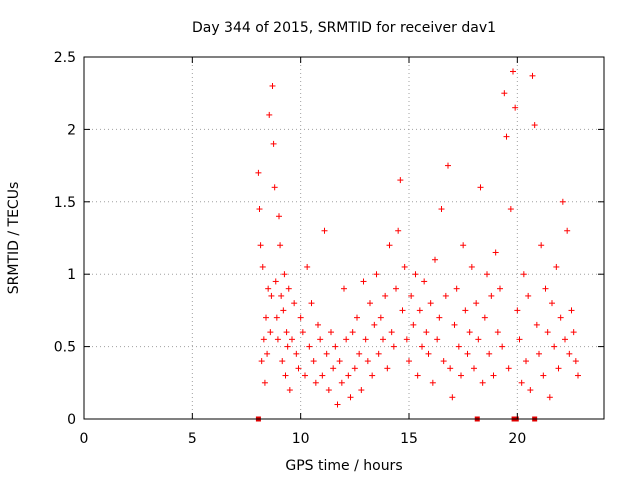  Describe the element at coordinates (65, 58) in the screenshot. I see `y-tick-label: 2.5` at that location.